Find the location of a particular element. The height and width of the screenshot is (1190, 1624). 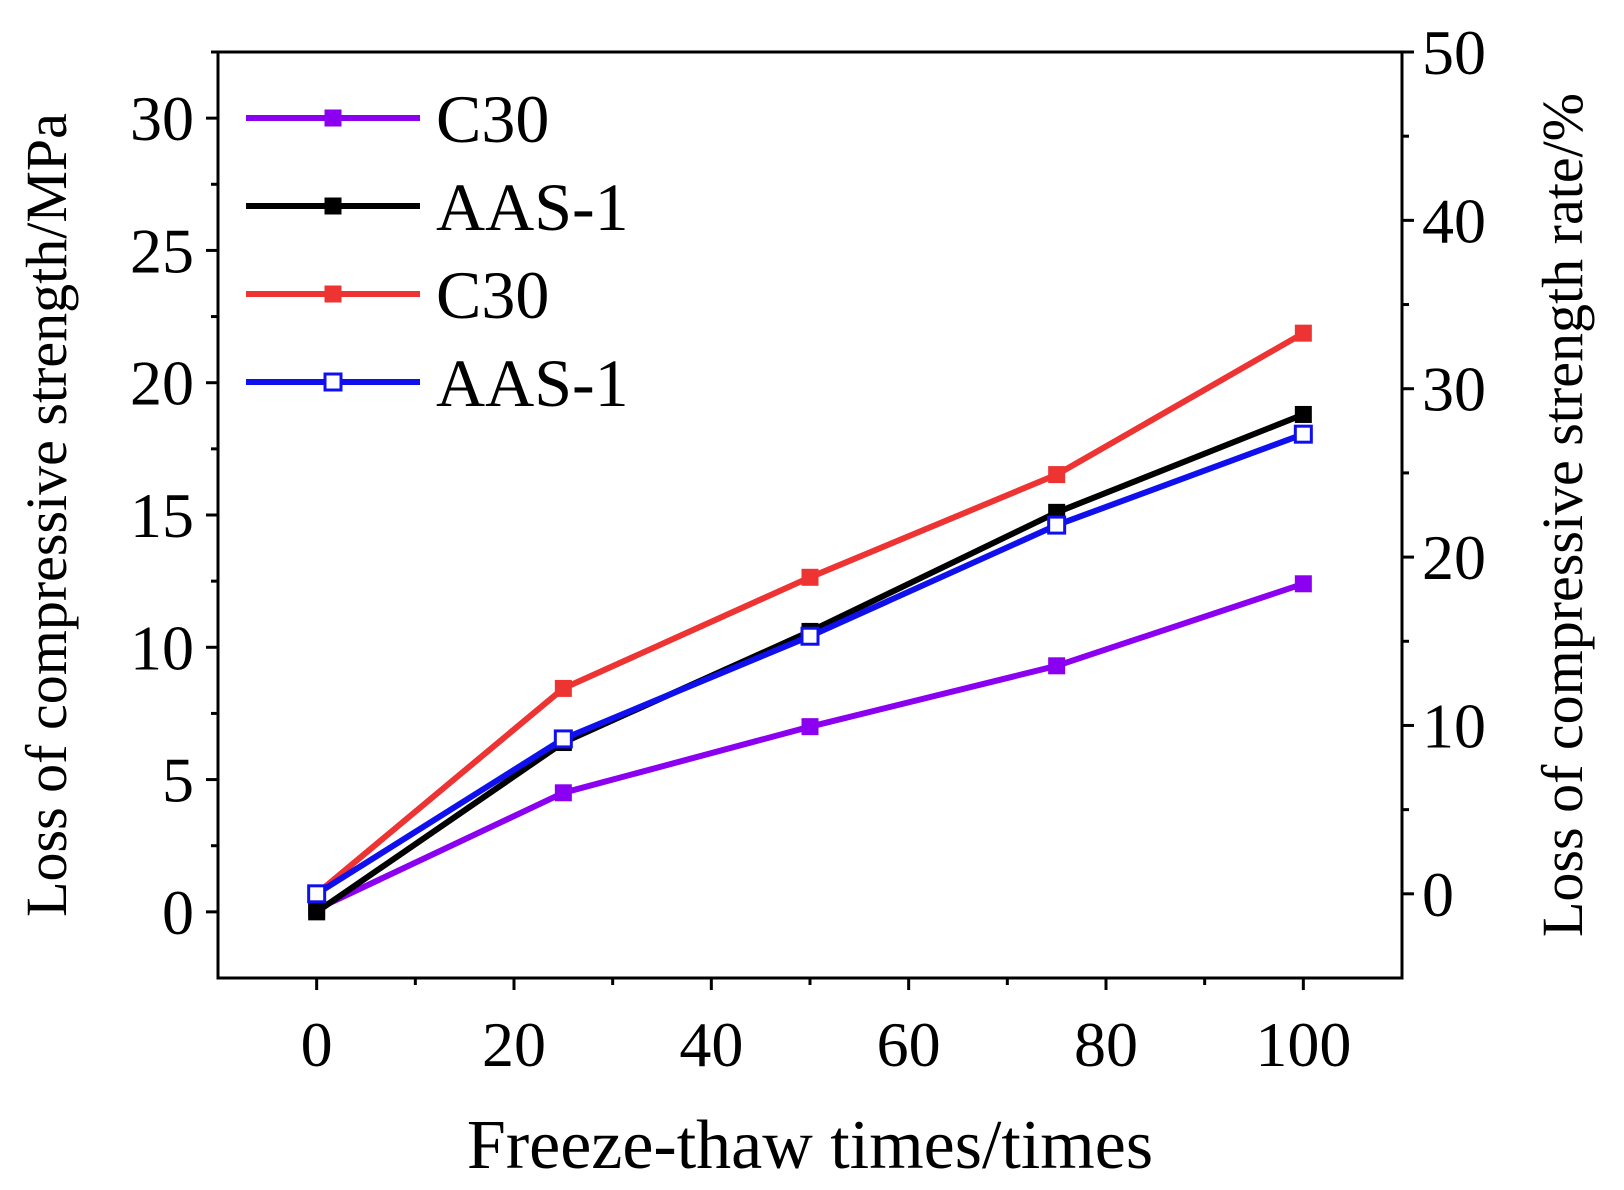

y-axis-title: Loss of compressive strength/MPa is located at coordinates (46, 515).